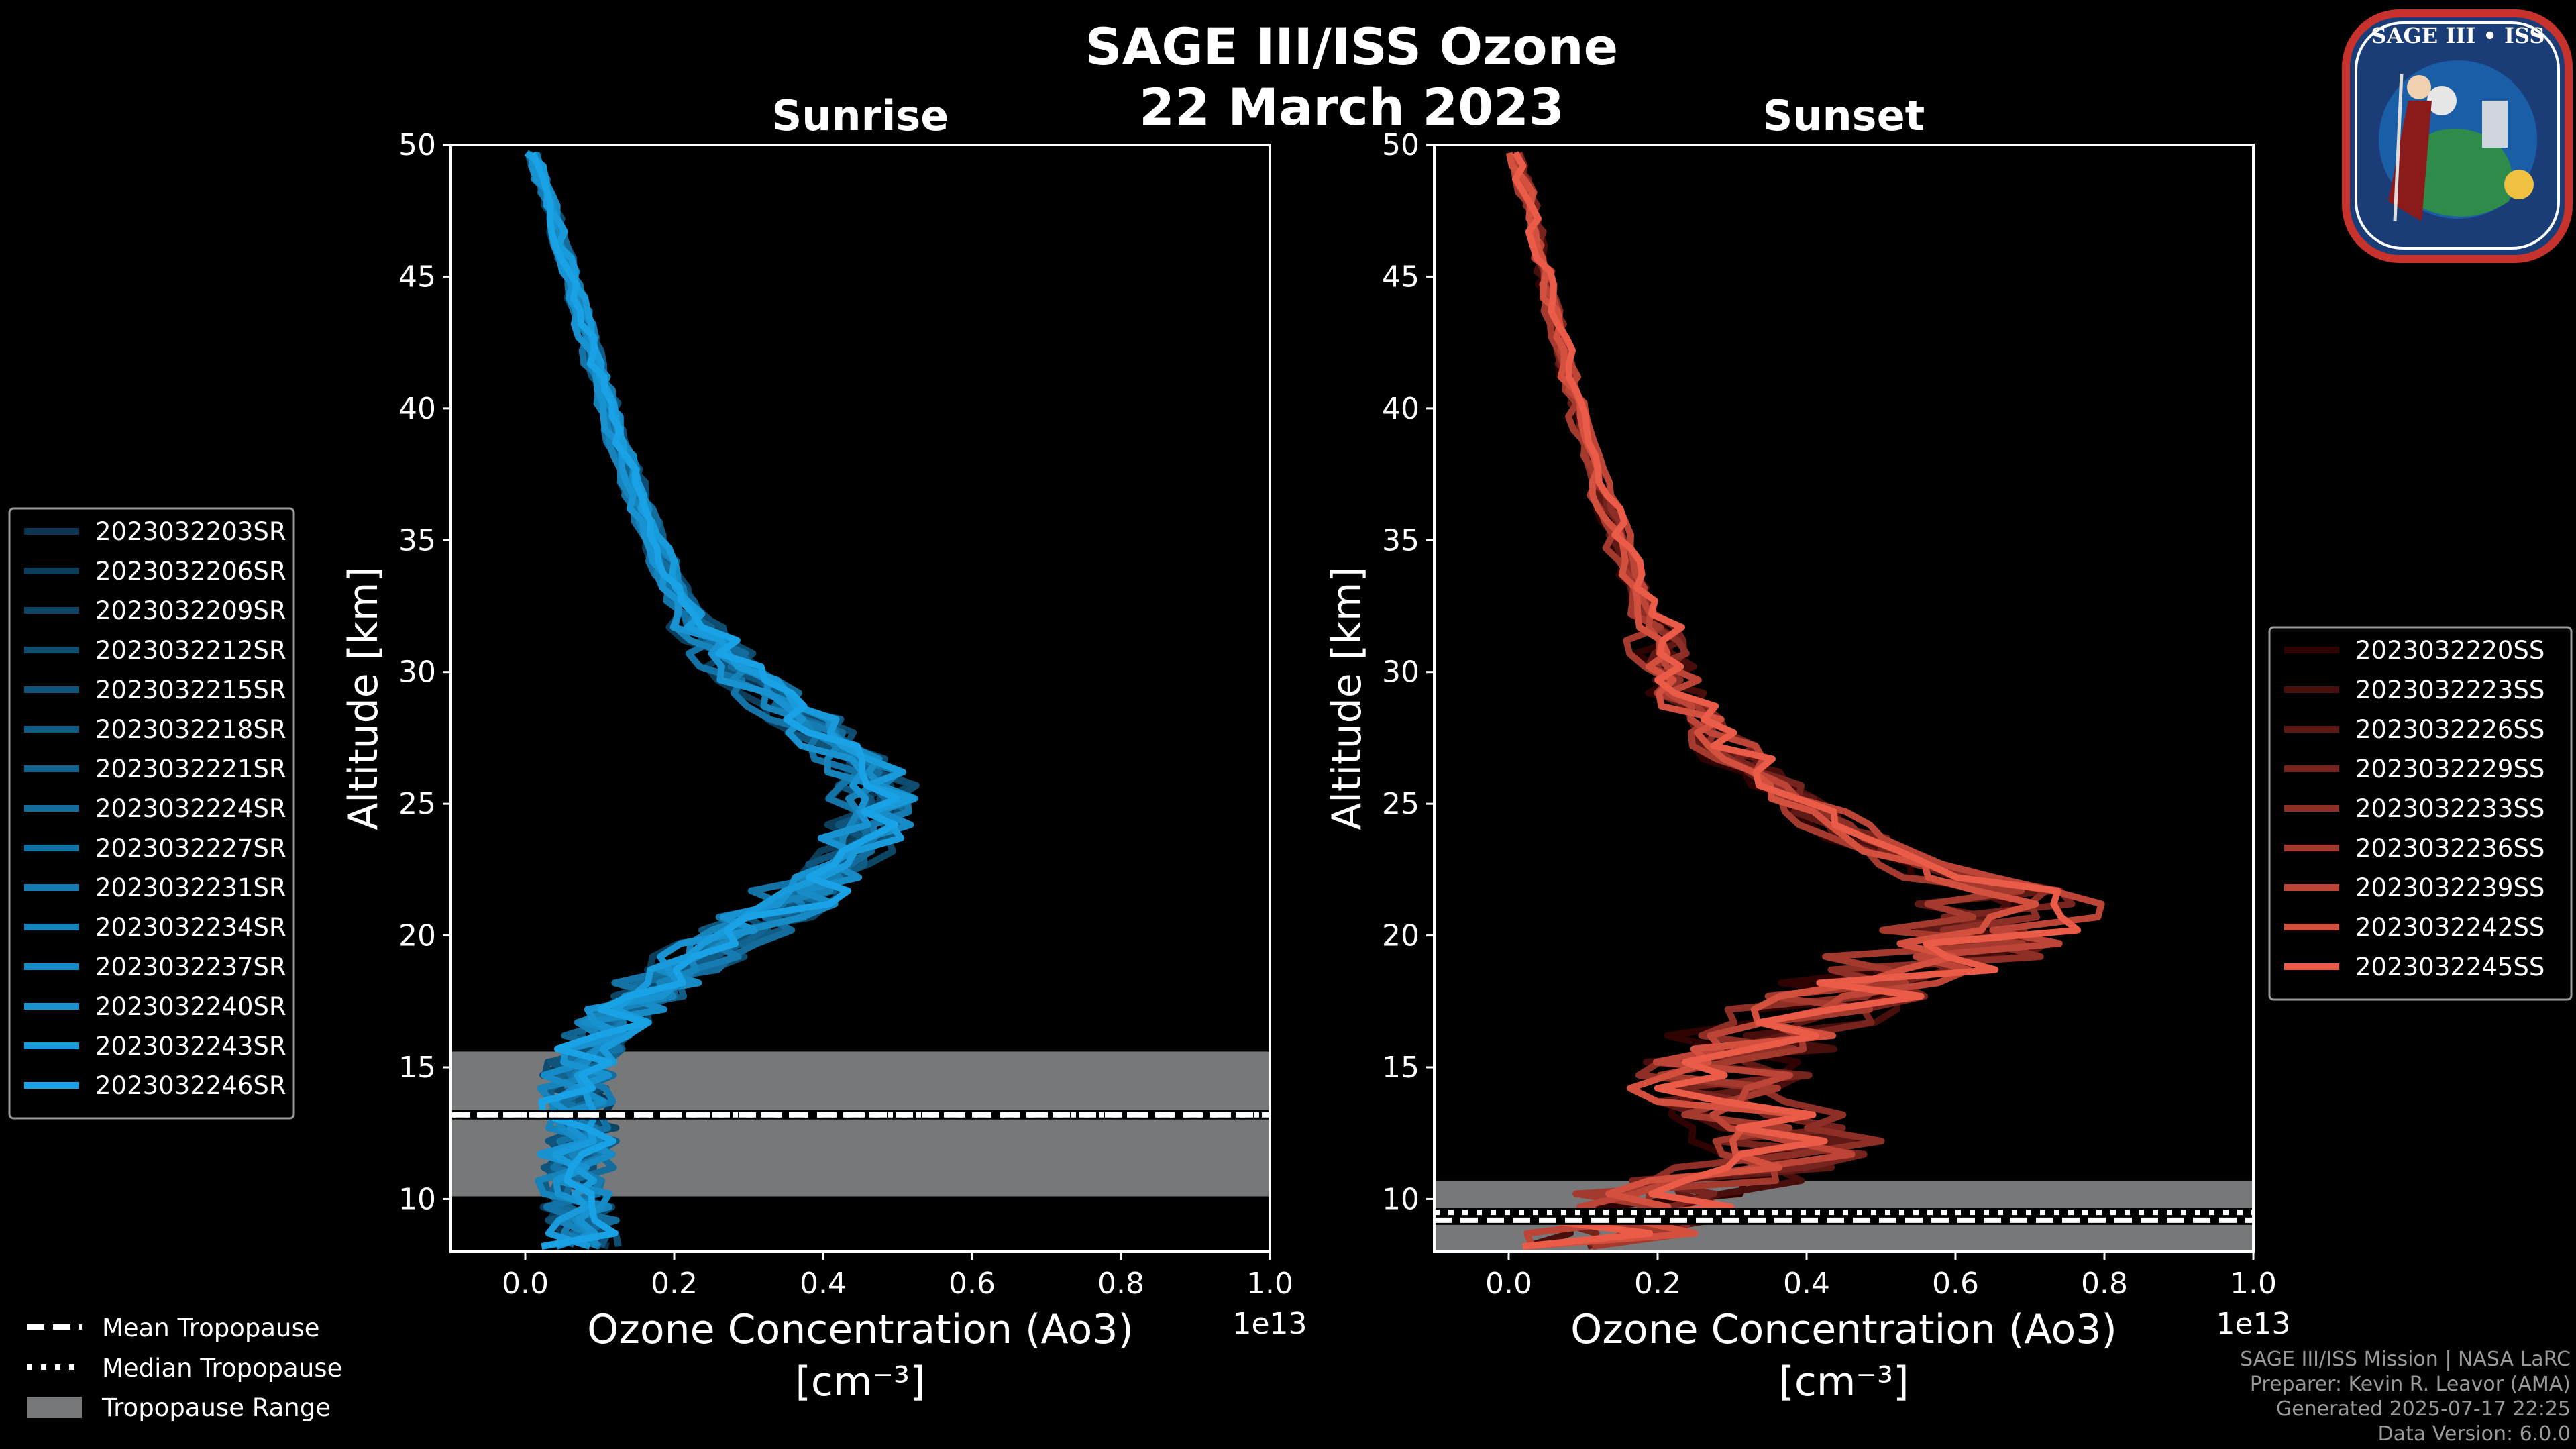 The image size is (2576, 1449). I want to click on legend-label: 2023032203SR, so click(190, 531).